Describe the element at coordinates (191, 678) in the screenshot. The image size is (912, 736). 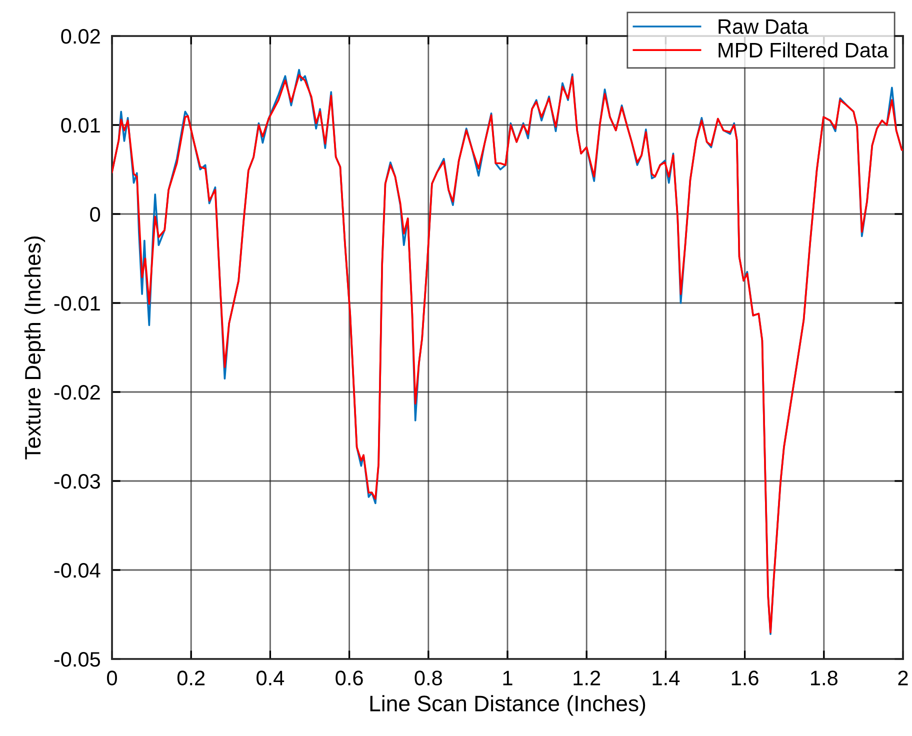
I see `x-tick-label: 0.2` at that location.